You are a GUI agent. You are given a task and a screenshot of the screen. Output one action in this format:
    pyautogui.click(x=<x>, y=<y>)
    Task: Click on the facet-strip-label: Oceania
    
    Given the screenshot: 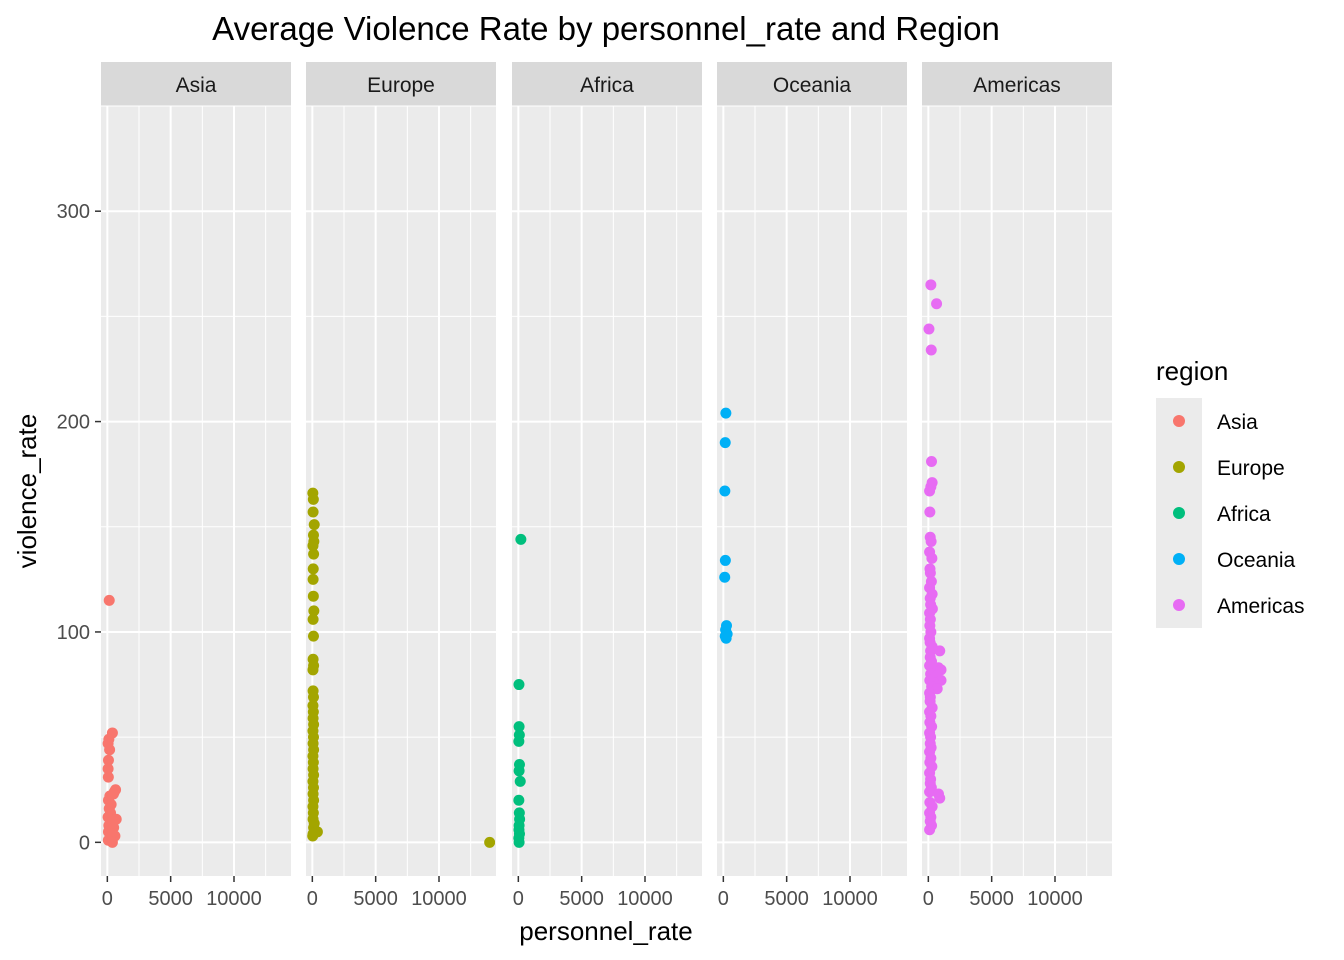 What is the action you would take?
    pyautogui.click(x=812, y=85)
    